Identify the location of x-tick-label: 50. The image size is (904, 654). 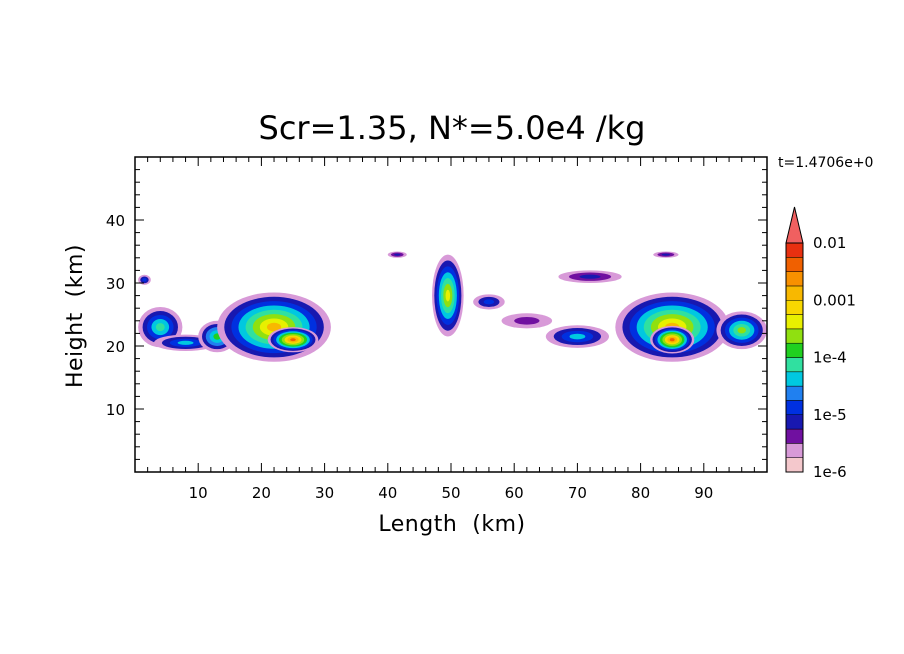
(450, 493).